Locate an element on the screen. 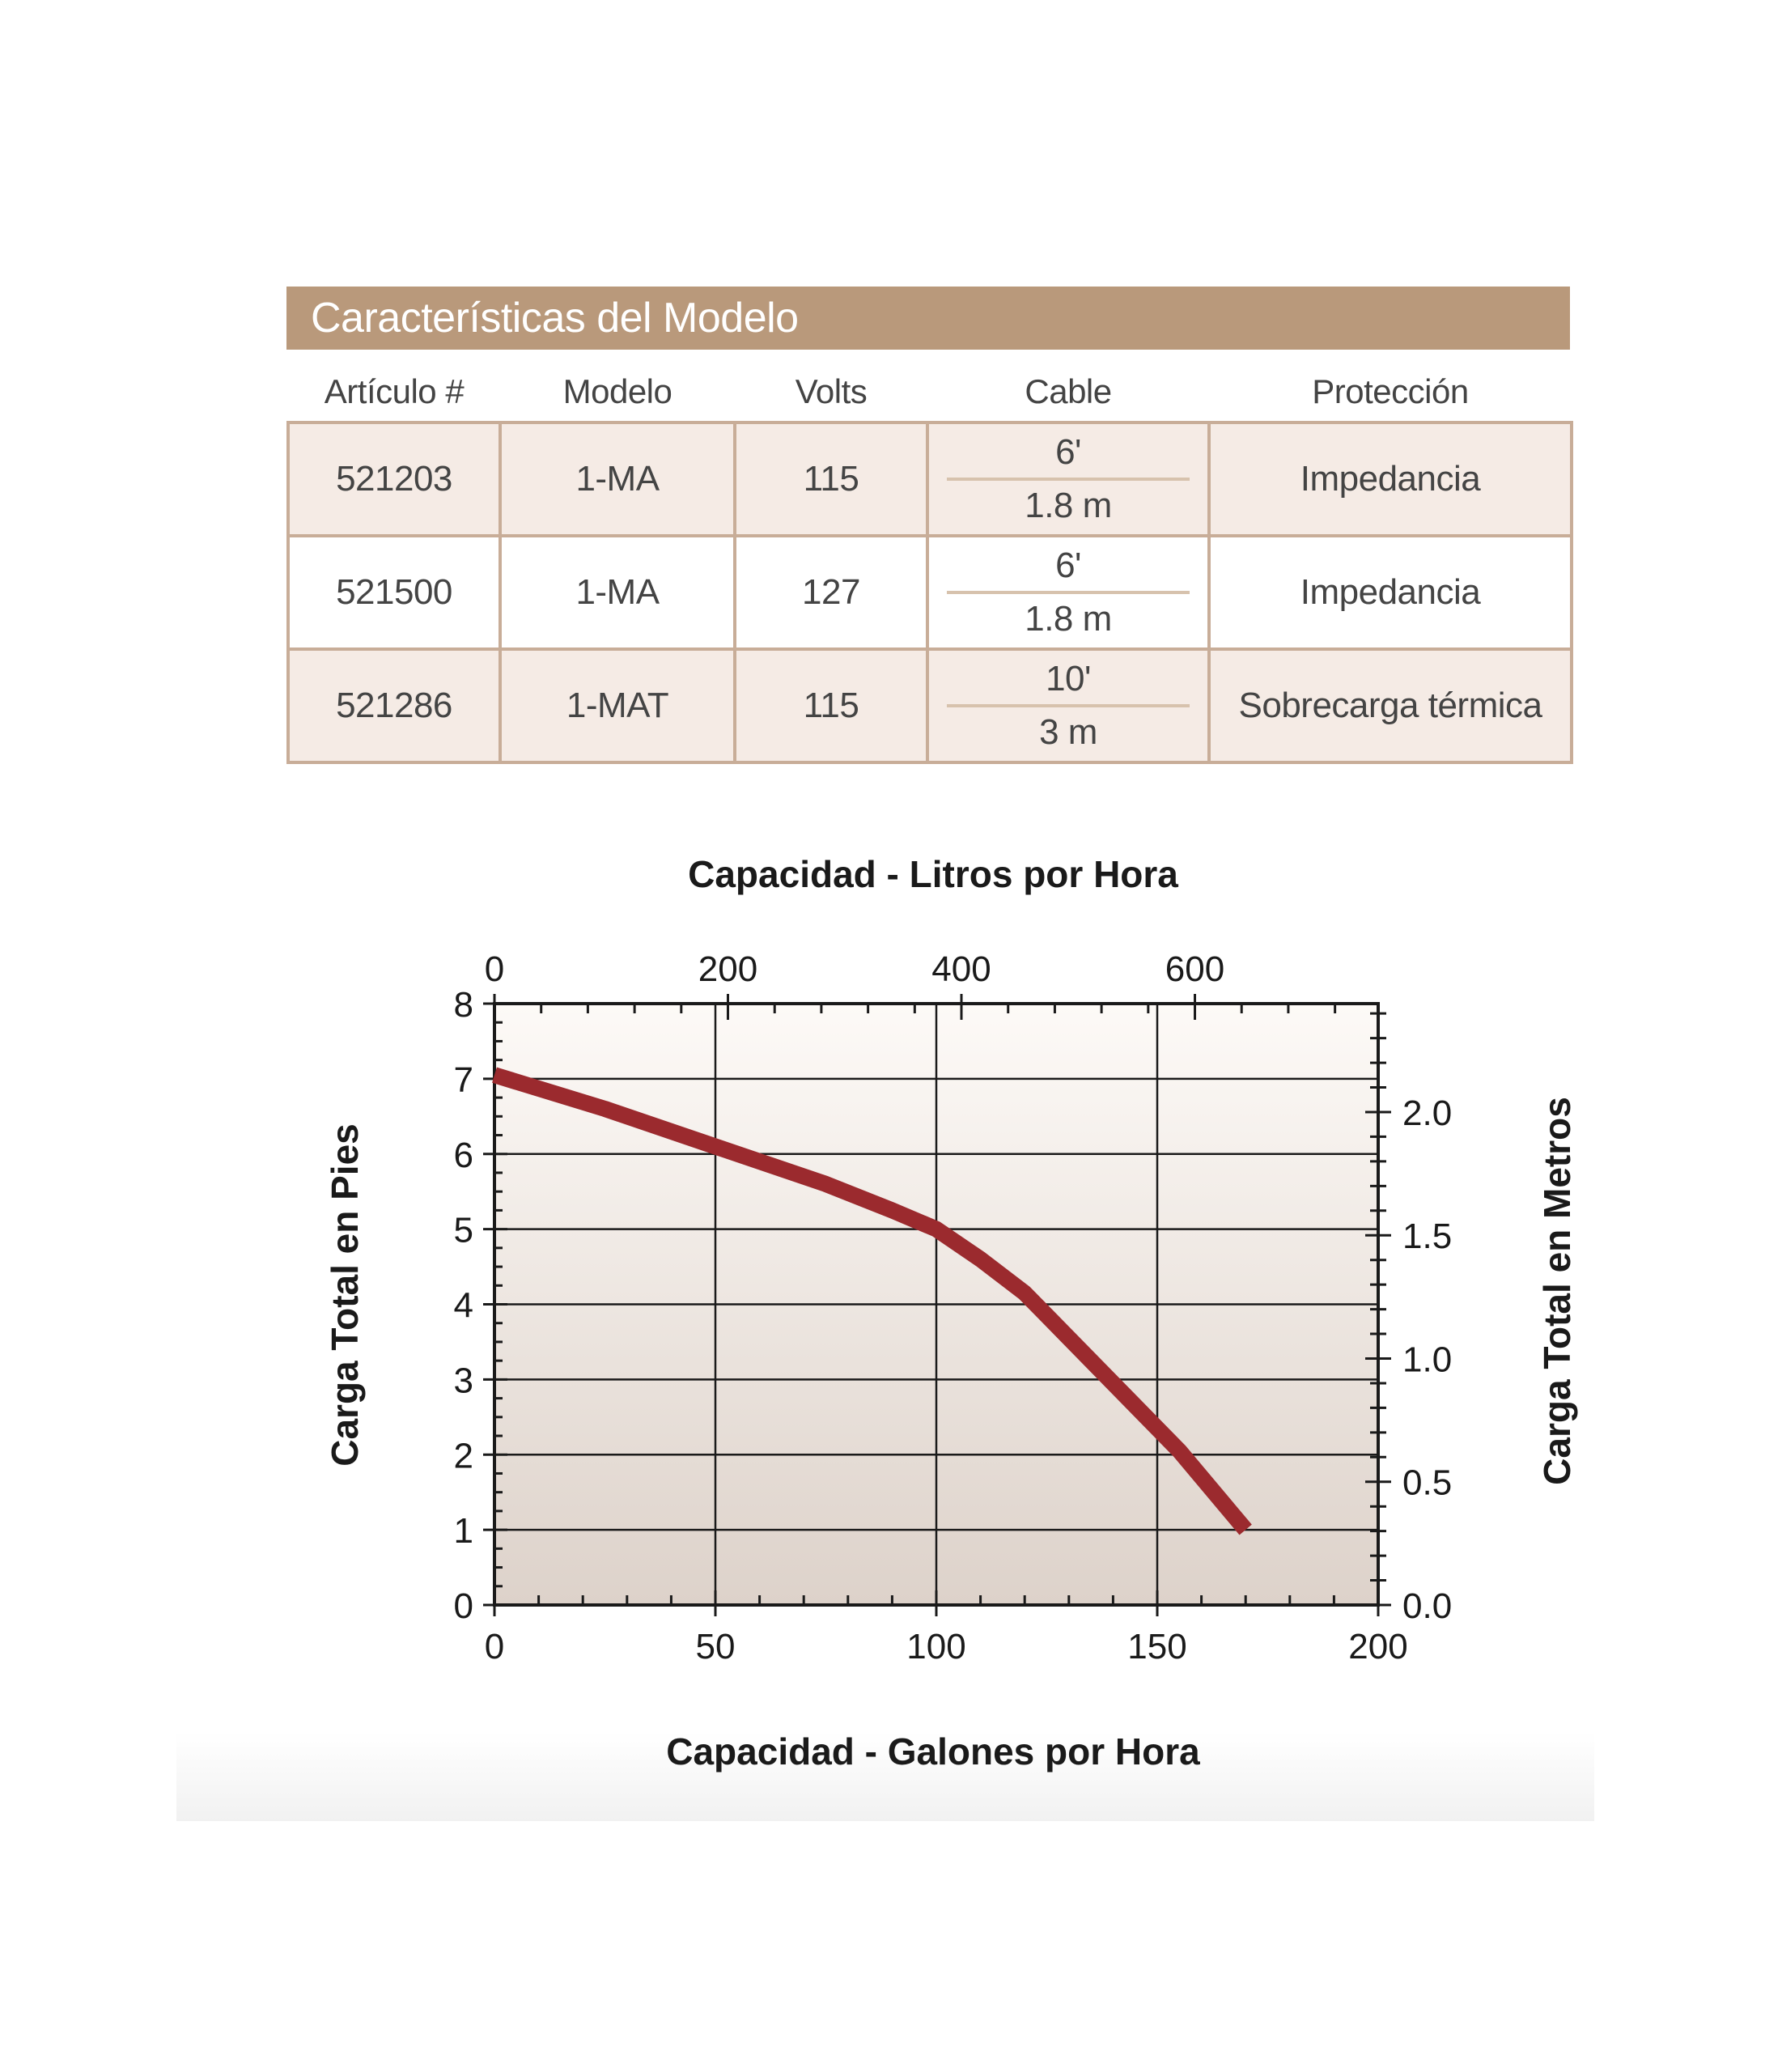 This screenshot has width=1782, height=2072. cable-feet: 10' is located at coordinates (1068, 678).